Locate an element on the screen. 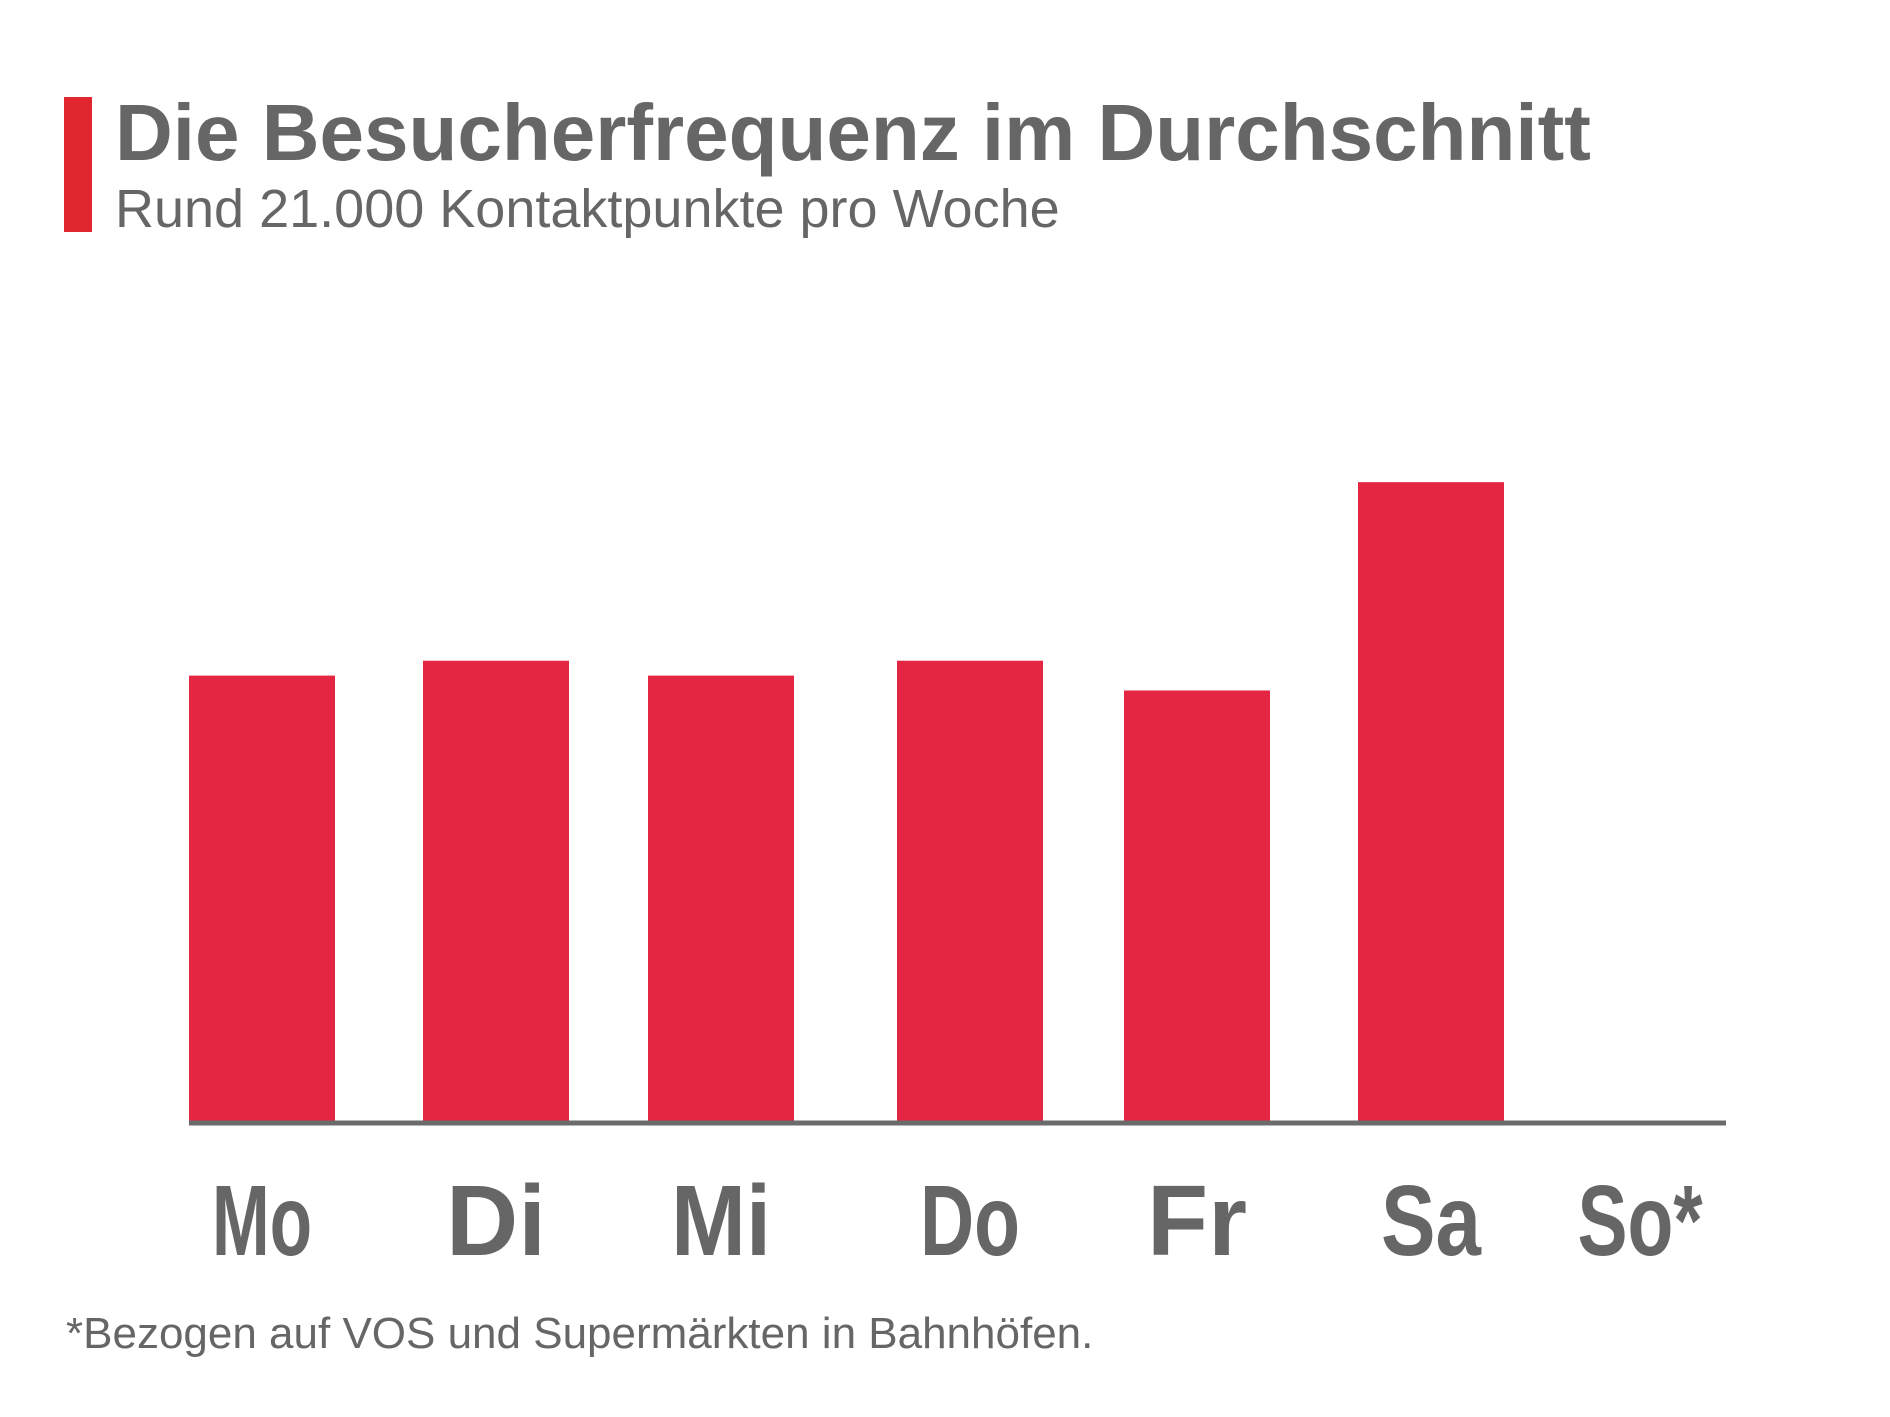 This screenshot has width=1890, height=1417. bar-sa is located at coordinates (1431, 802).